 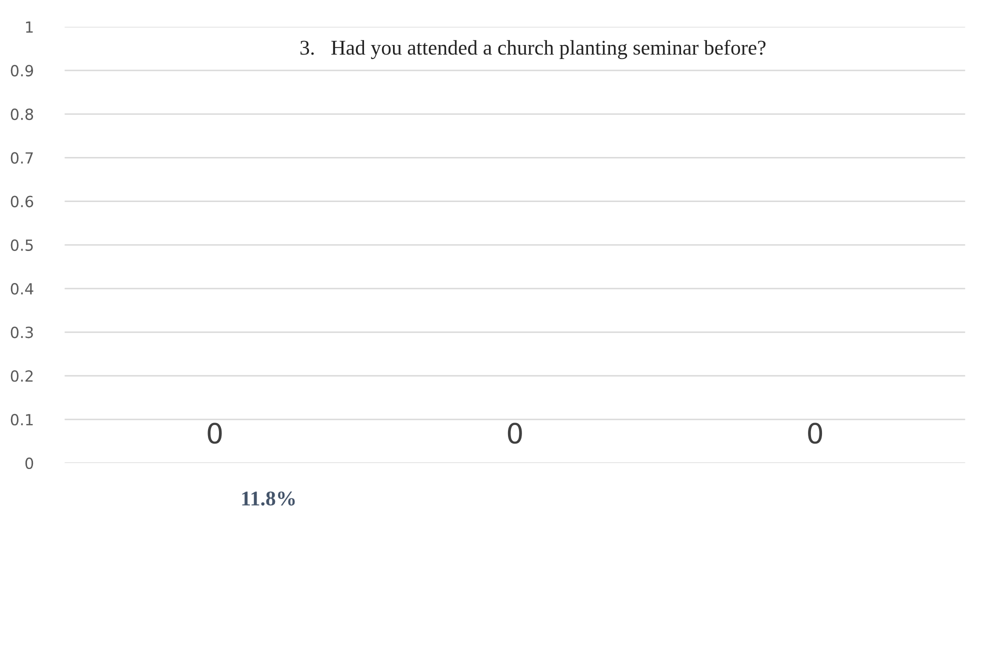 I want to click on y-tick-label: 0.5, so click(x=21, y=245).